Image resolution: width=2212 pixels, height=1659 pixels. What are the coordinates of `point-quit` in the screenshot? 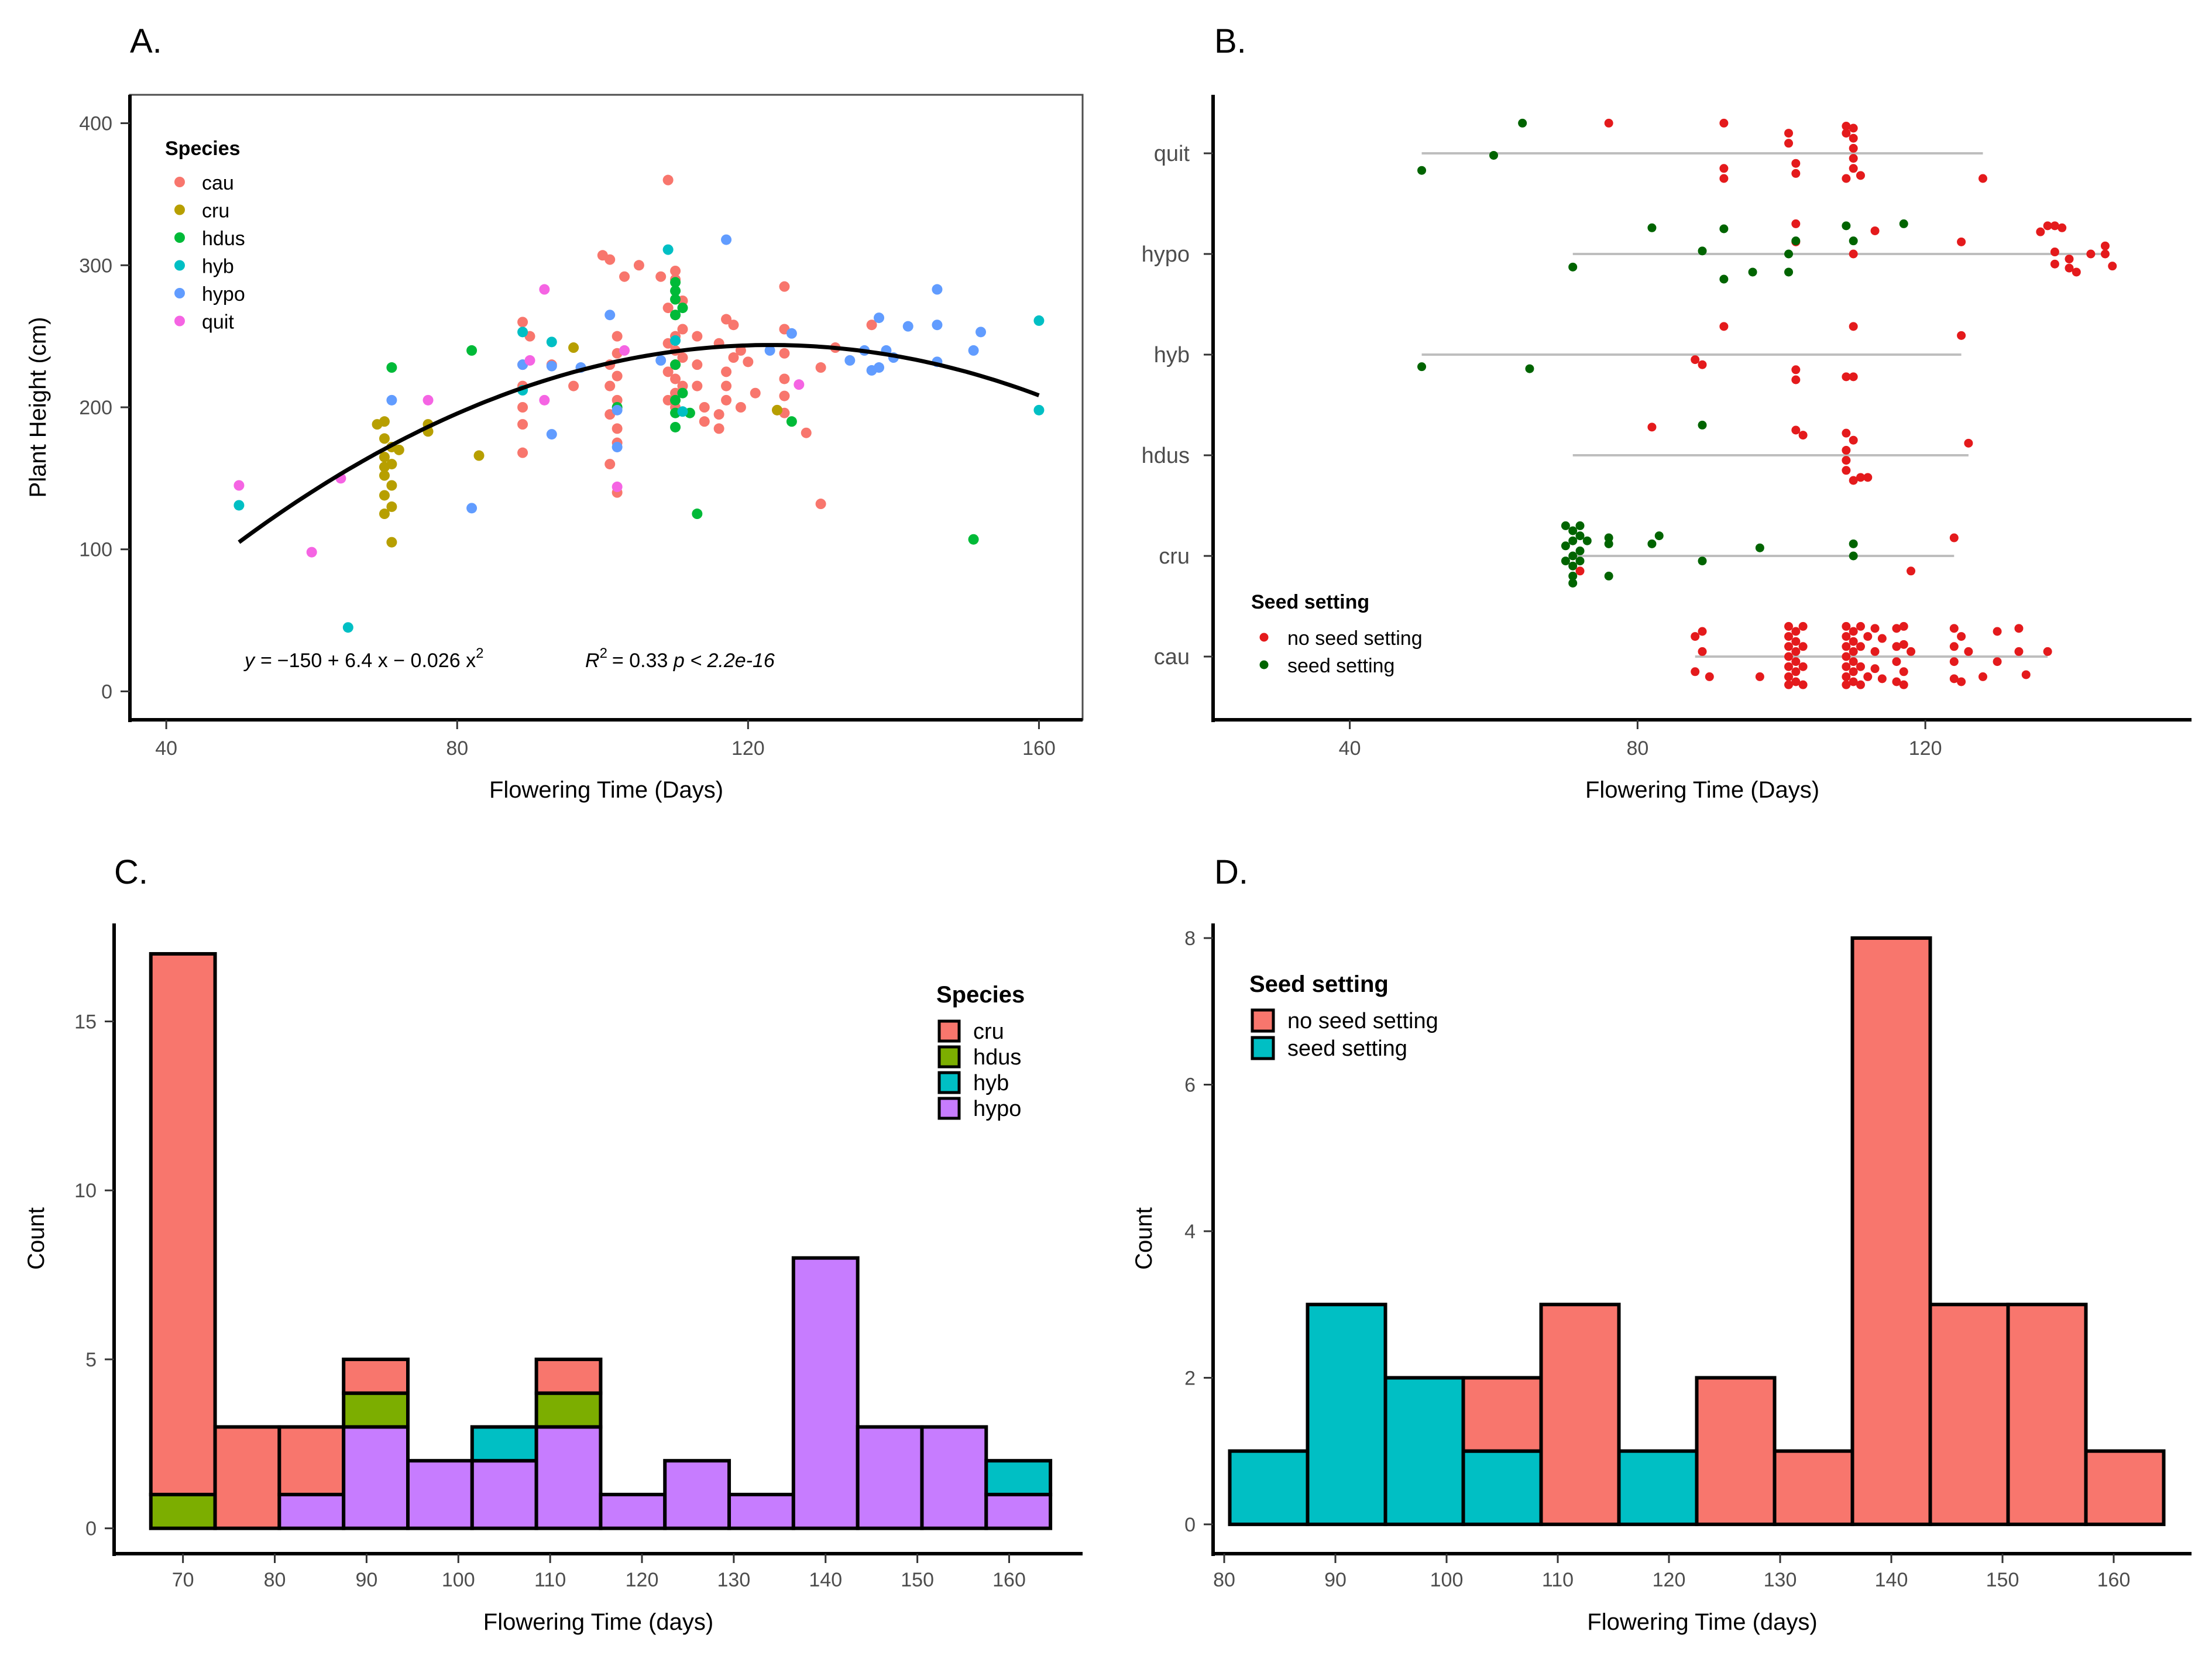 It's located at (529, 360).